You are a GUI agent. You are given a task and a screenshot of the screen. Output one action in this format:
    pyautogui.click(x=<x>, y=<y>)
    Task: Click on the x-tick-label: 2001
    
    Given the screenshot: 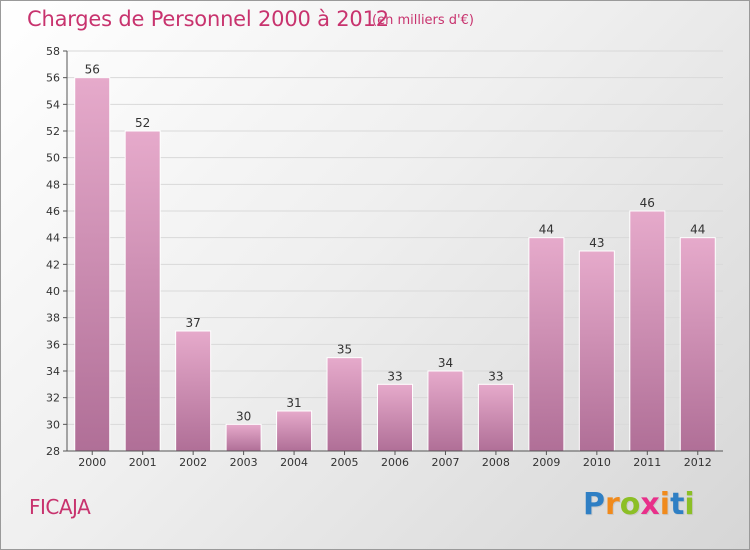 What is the action you would take?
    pyautogui.click(x=143, y=462)
    